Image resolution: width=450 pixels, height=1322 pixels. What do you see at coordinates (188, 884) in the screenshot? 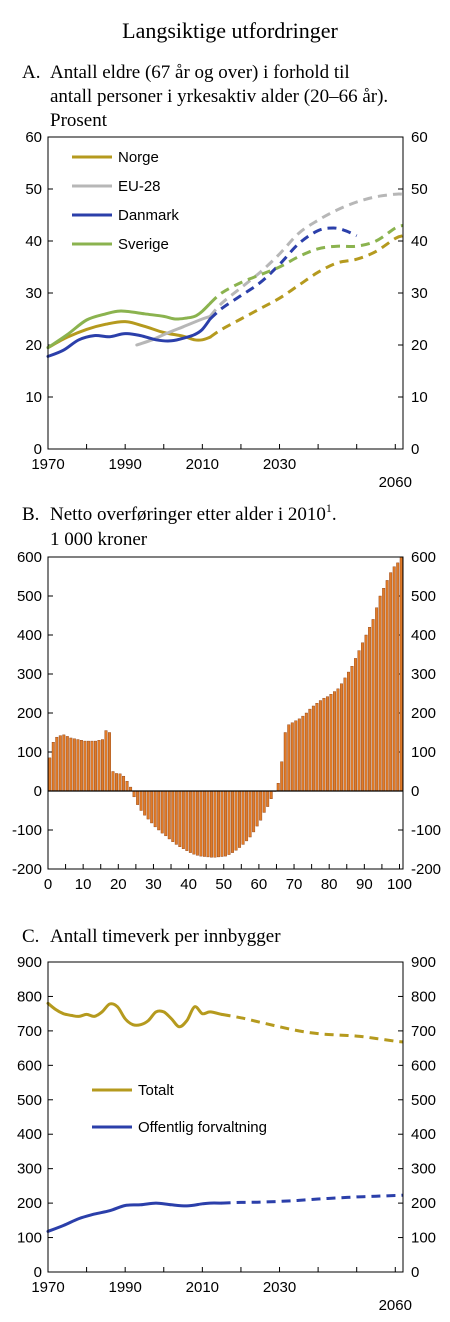
I see `panel-b-xtick-label: 40` at bounding box center [188, 884].